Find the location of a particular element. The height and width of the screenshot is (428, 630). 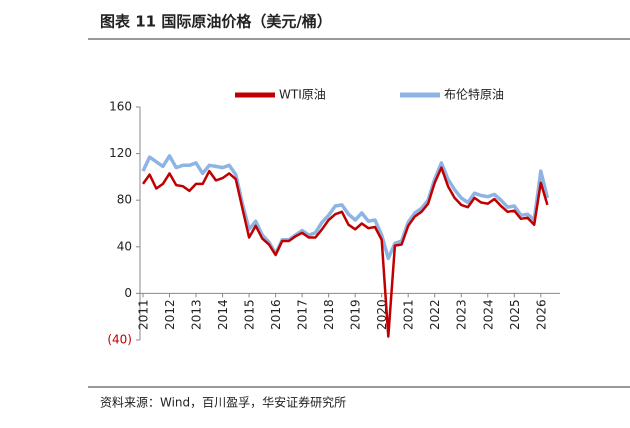

x-tick-label: 2026 is located at coordinates (541, 314).